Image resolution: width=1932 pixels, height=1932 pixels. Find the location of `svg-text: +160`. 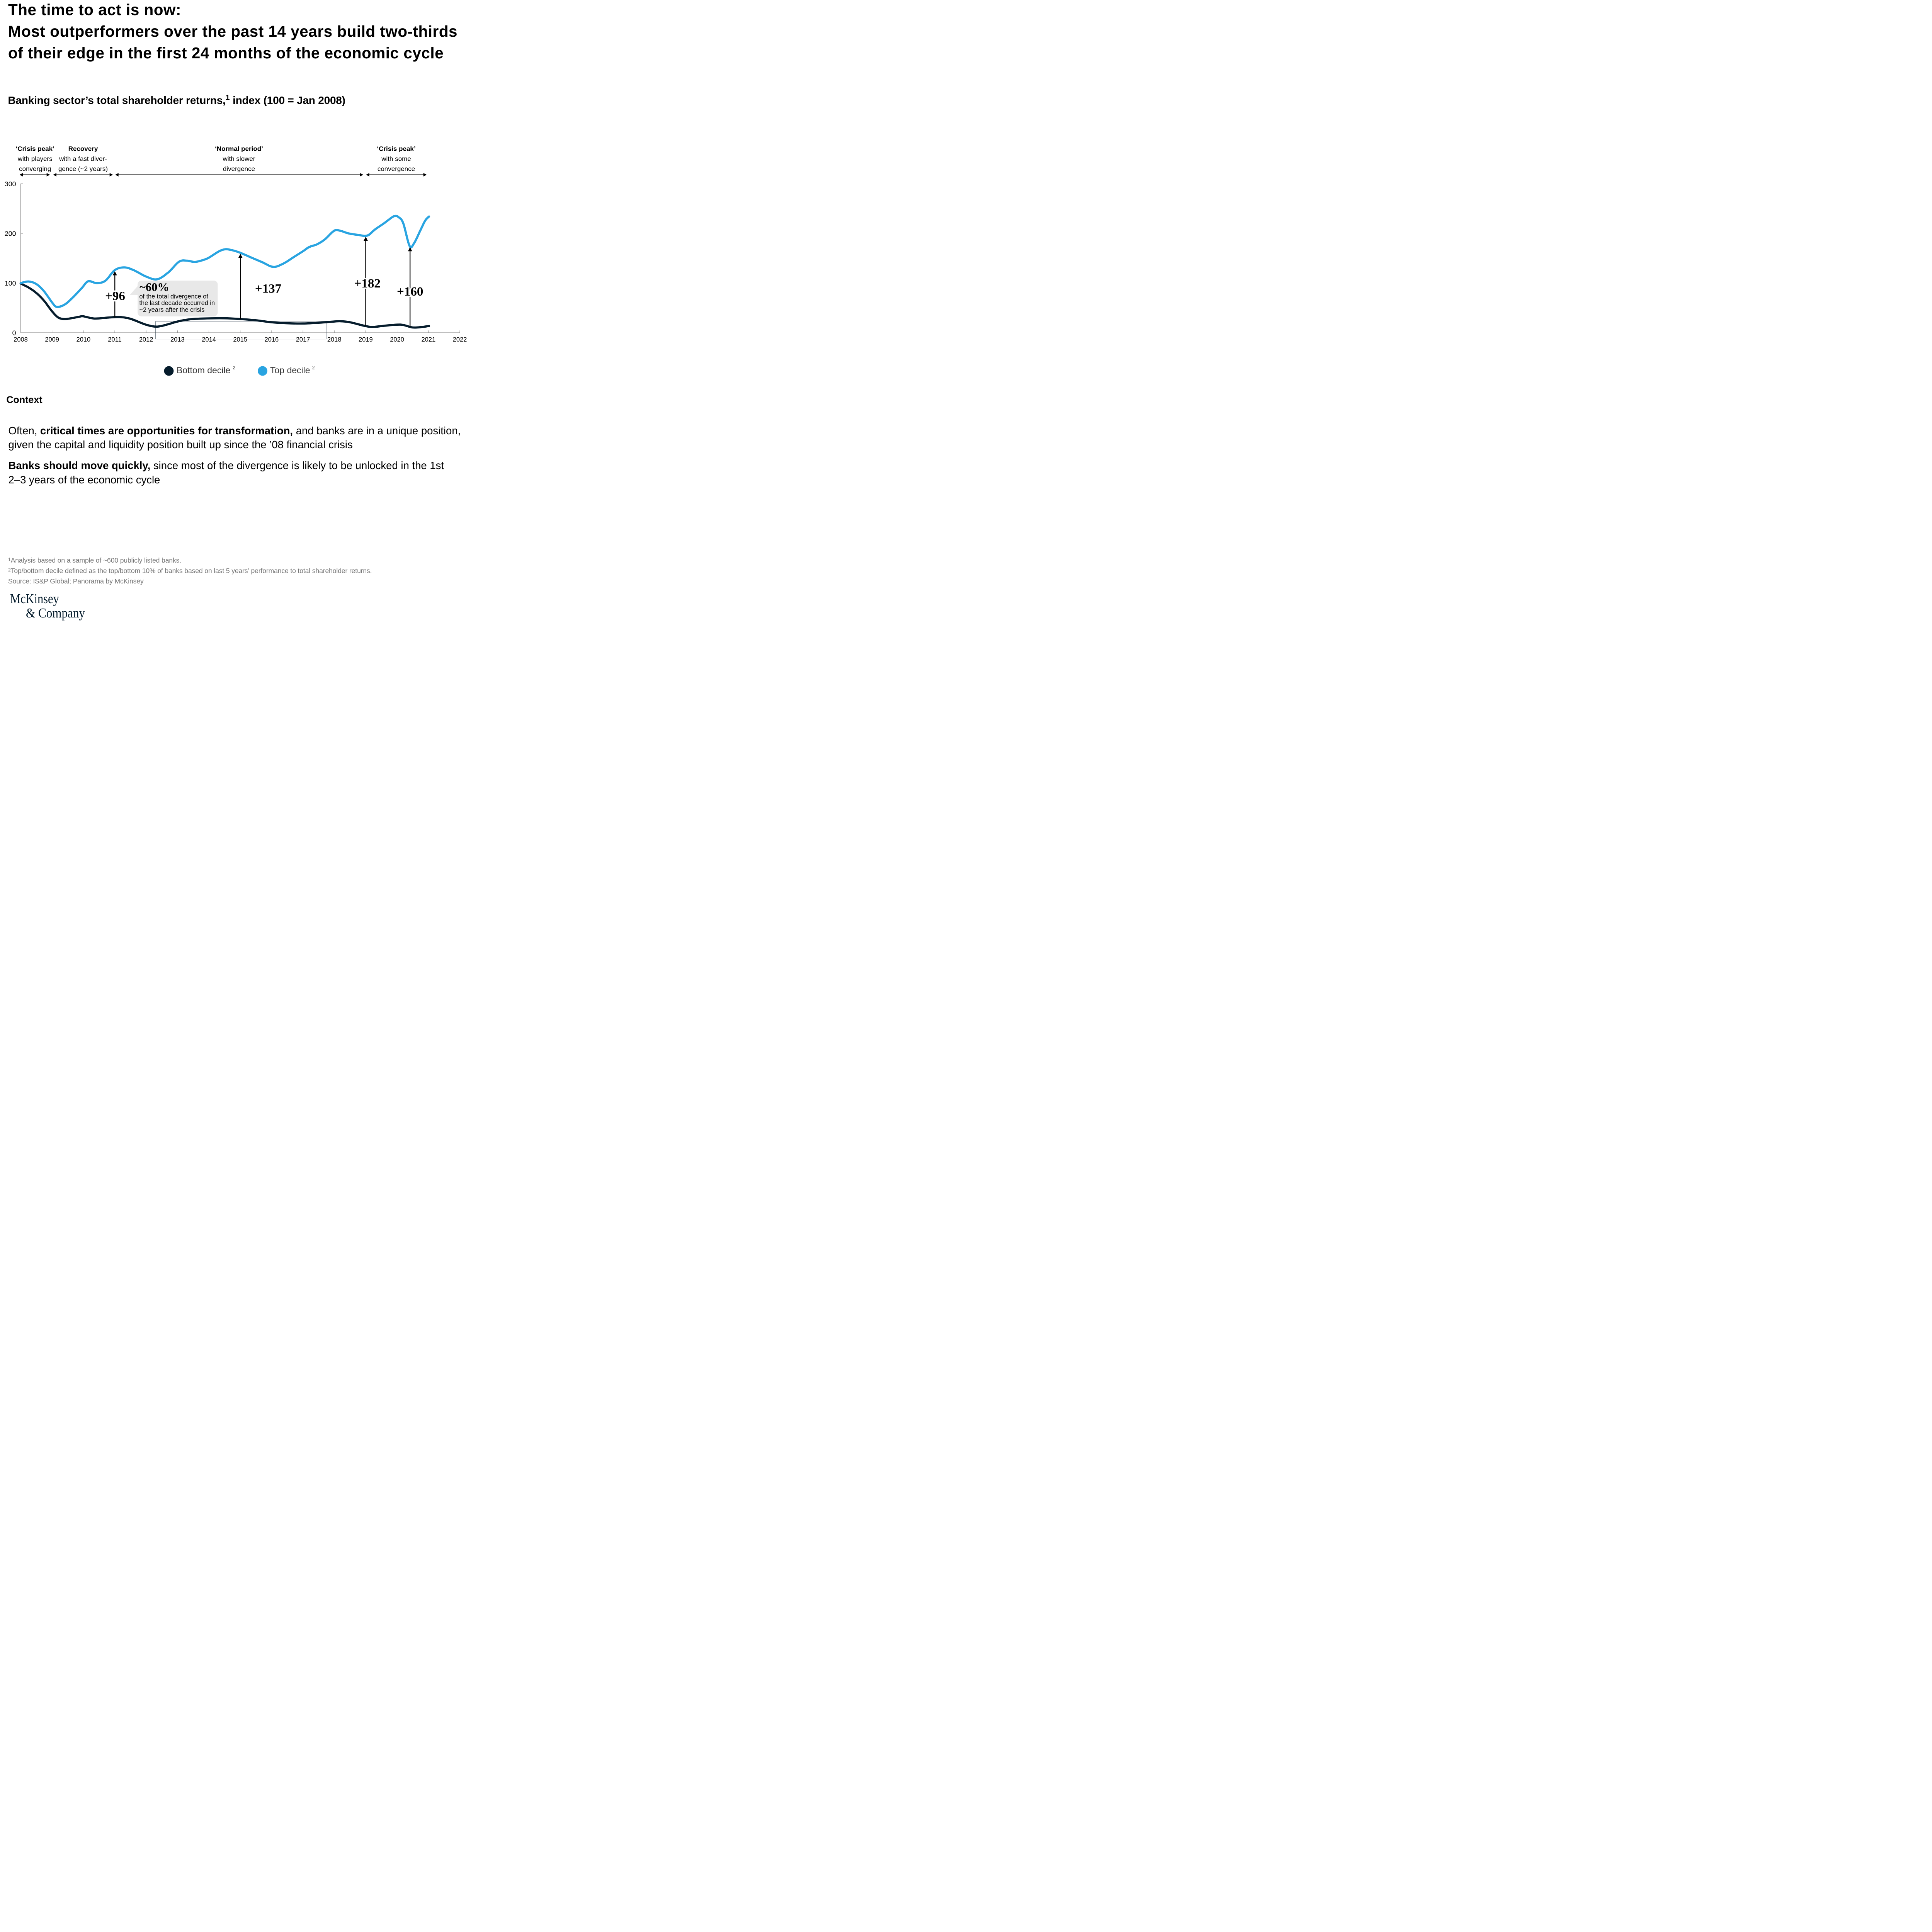

svg-text: +160 is located at coordinates (410, 292).